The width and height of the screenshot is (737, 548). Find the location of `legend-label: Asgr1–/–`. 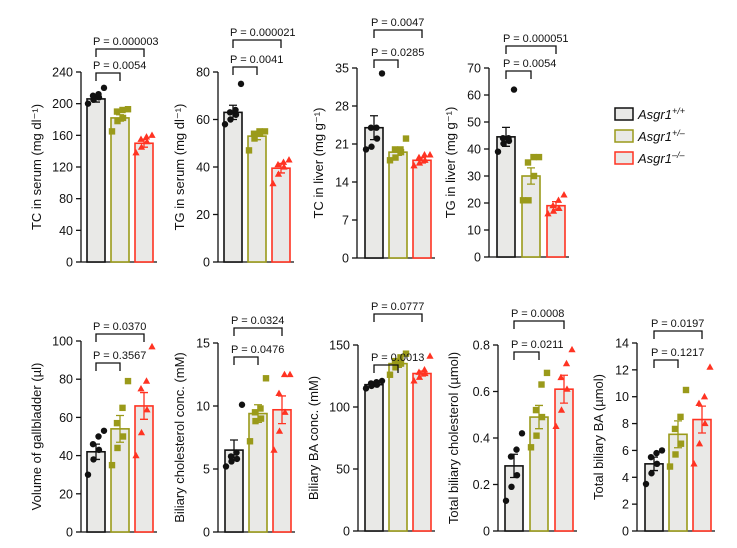

legend-label: Asgr1–/– is located at coordinates (661, 158).